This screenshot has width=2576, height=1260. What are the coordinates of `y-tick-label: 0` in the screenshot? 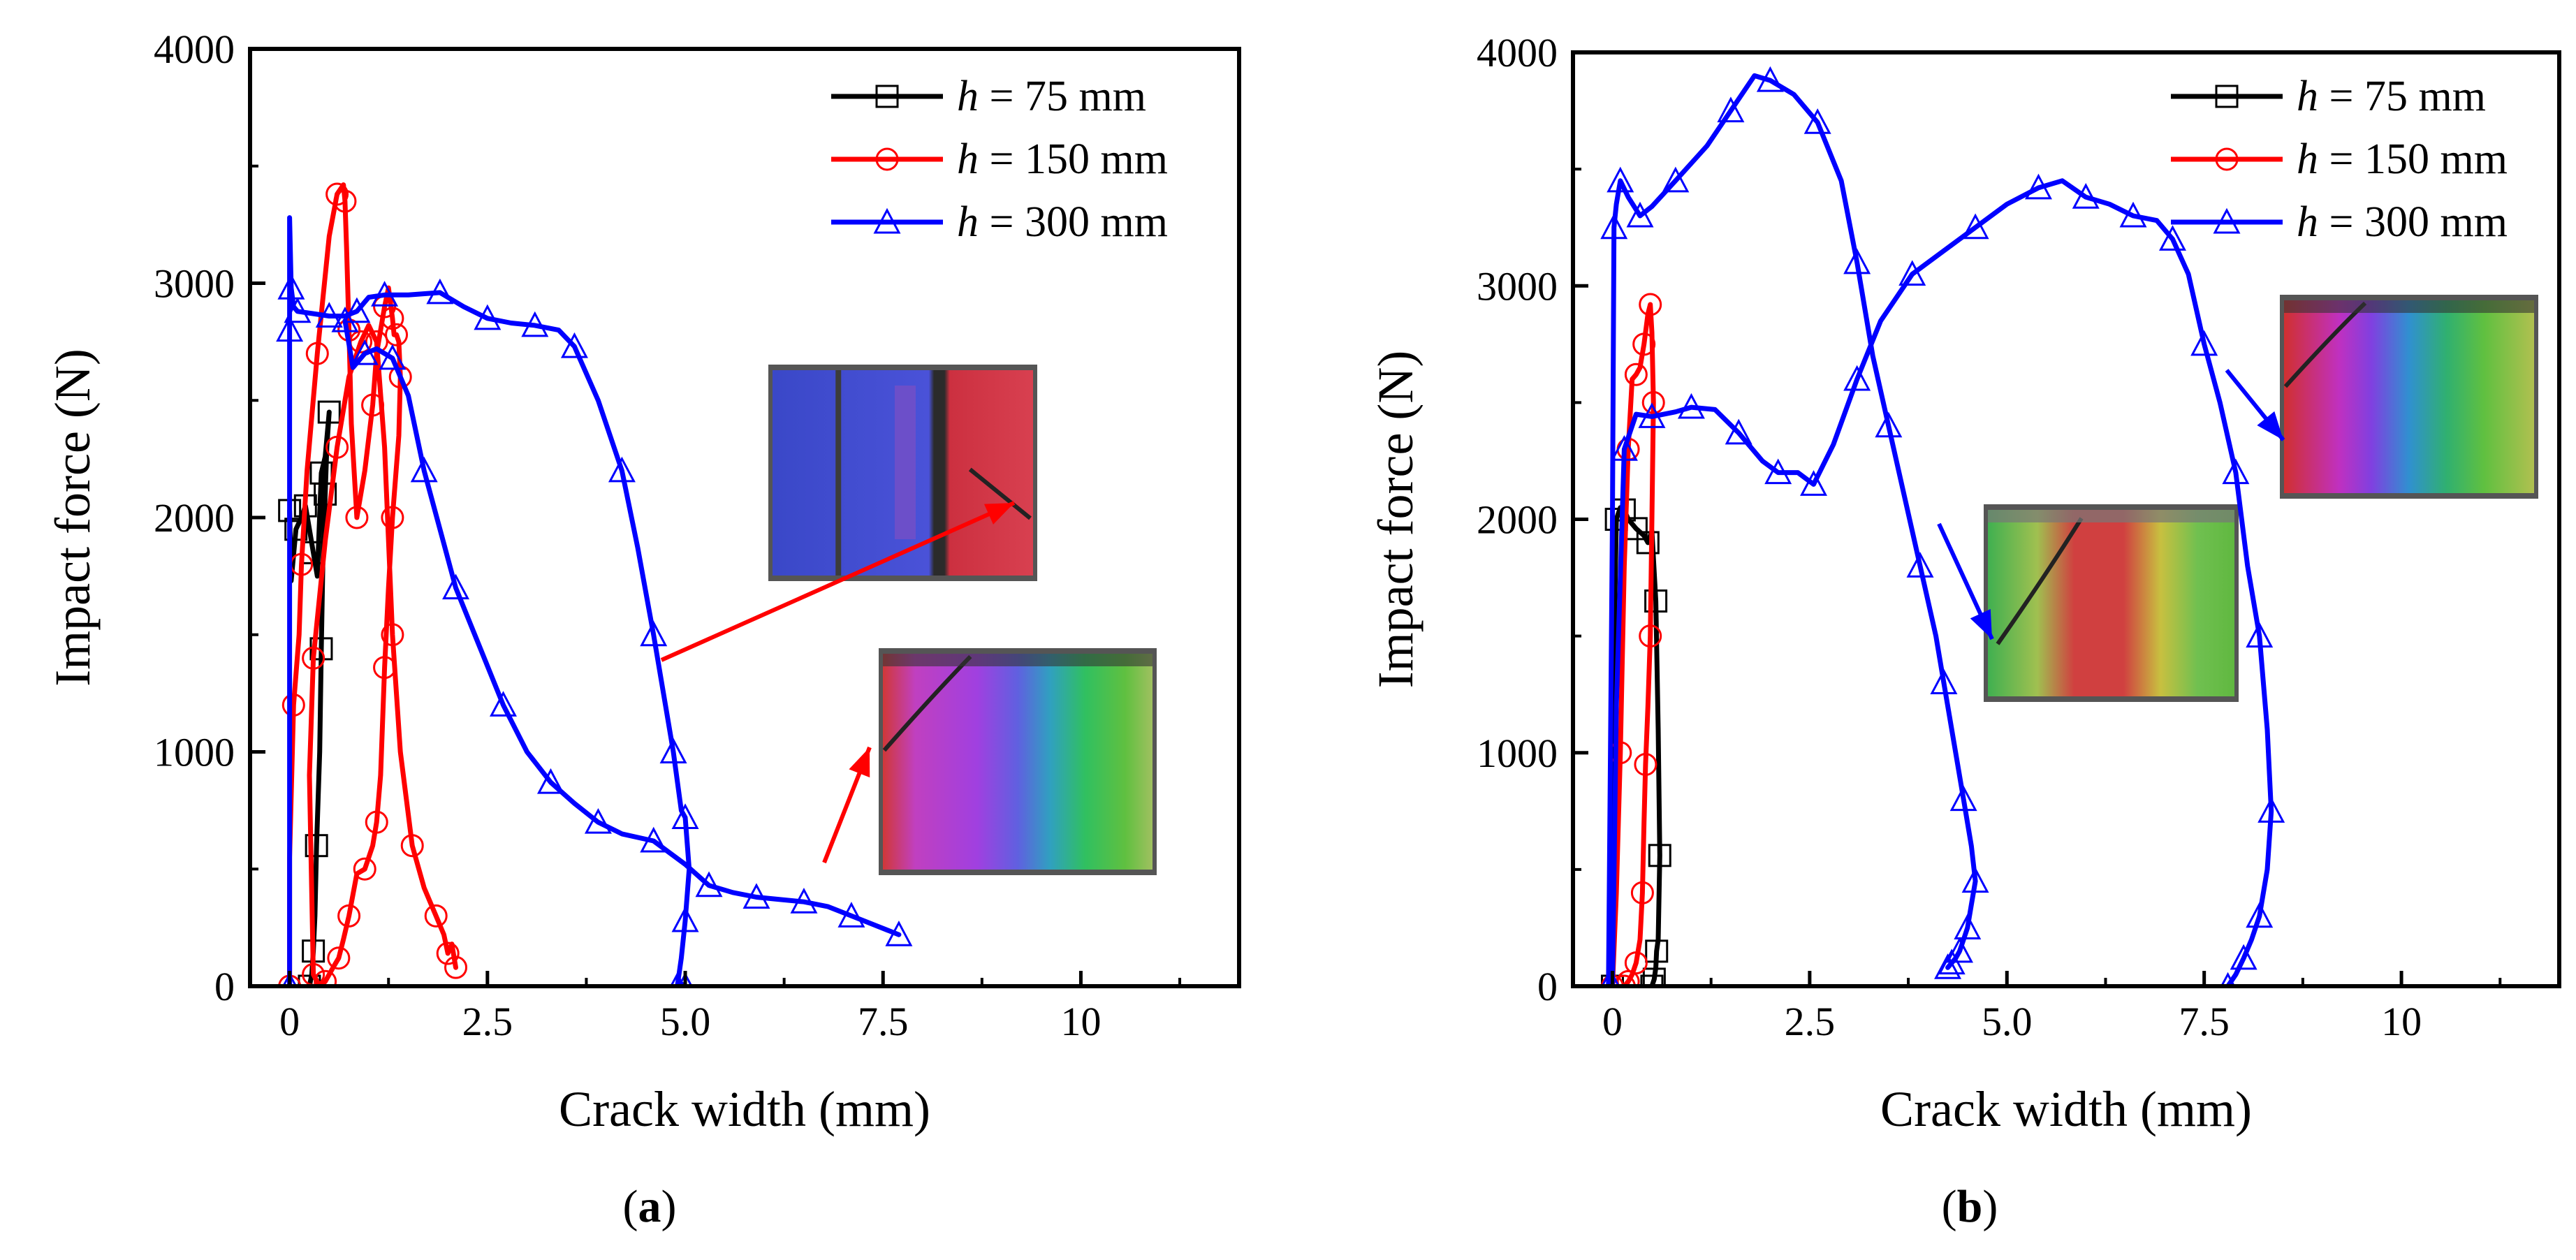 It's located at (1547, 987).